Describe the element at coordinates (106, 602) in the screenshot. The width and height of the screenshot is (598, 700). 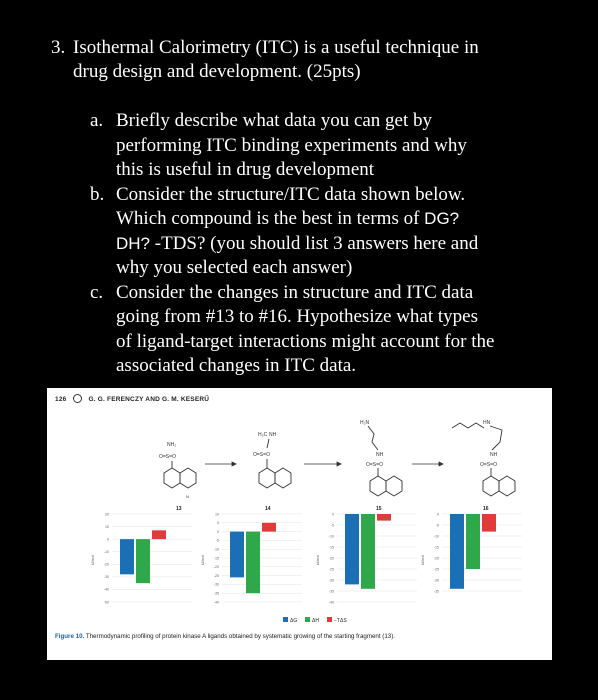
I see `tick-label: -50` at that location.